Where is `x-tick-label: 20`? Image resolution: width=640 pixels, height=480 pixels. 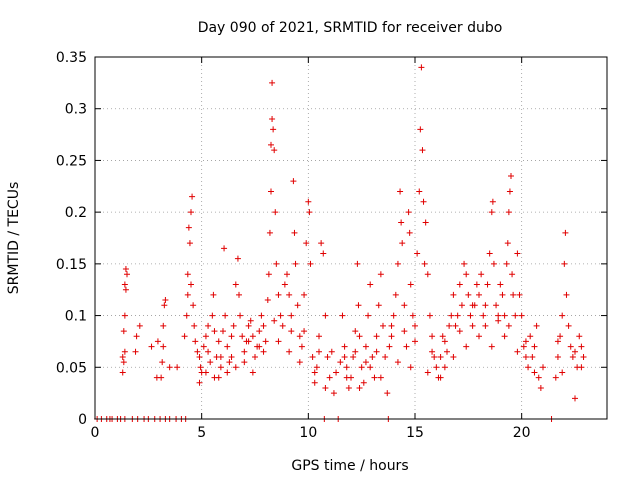
x-tick-label: 20 is located at coordinates (522, 433).